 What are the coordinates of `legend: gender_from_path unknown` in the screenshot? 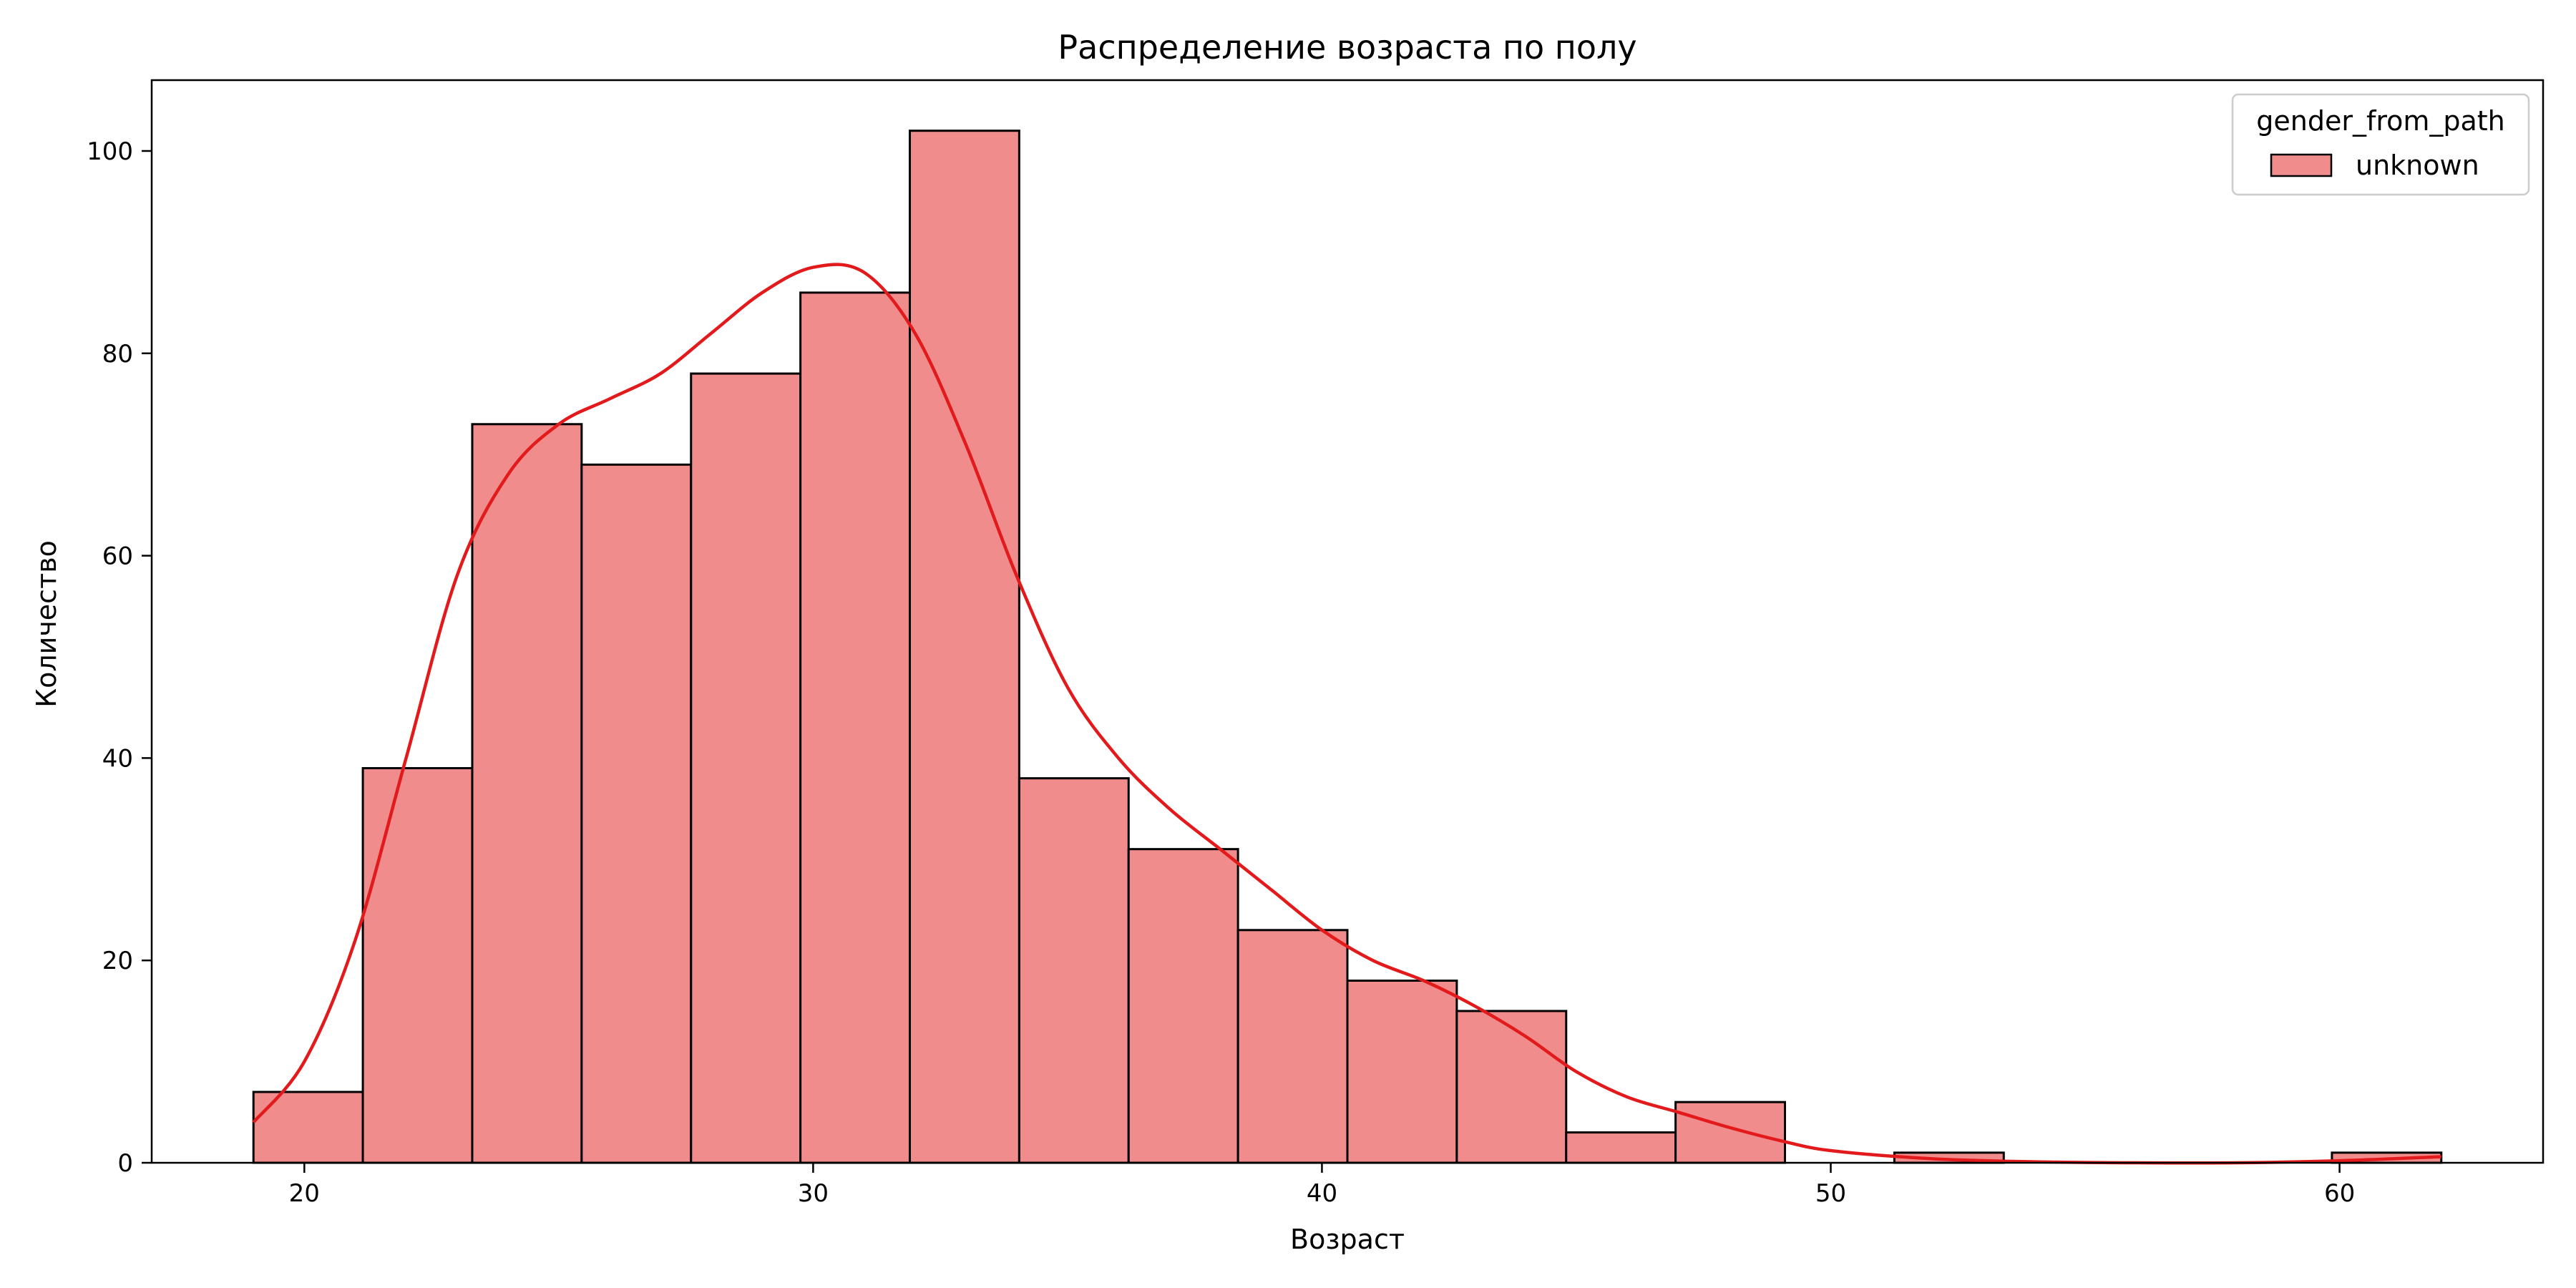 It's located at (2380, 144).